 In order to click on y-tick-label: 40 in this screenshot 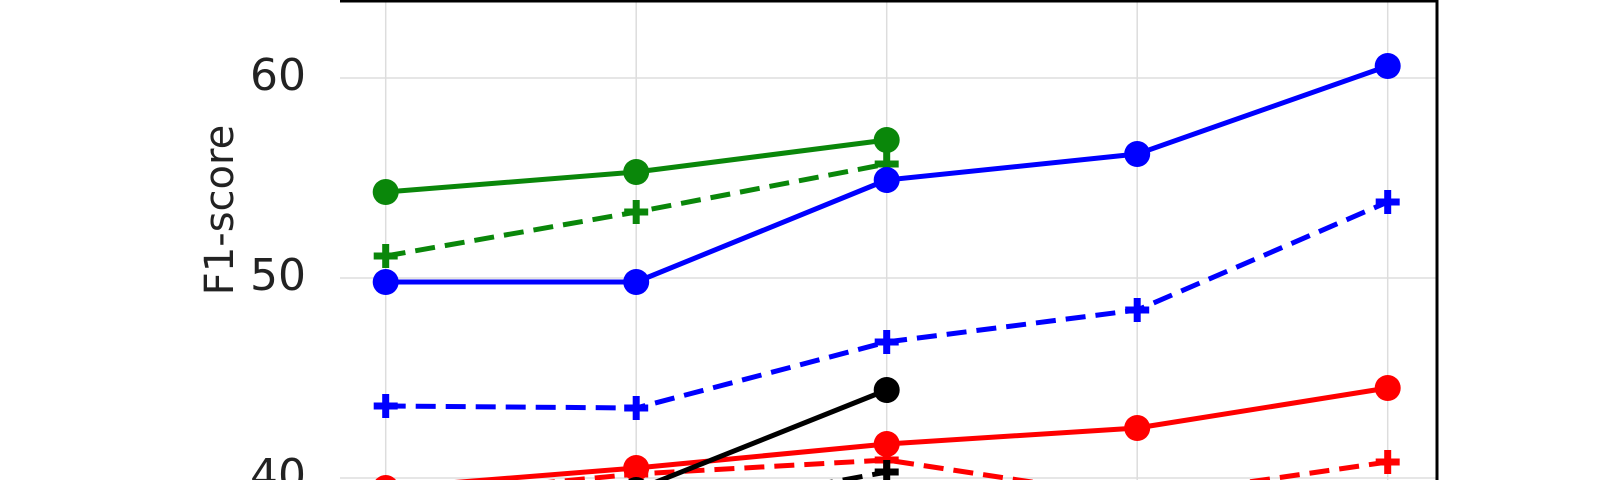, I will do `click(278, 465)`.